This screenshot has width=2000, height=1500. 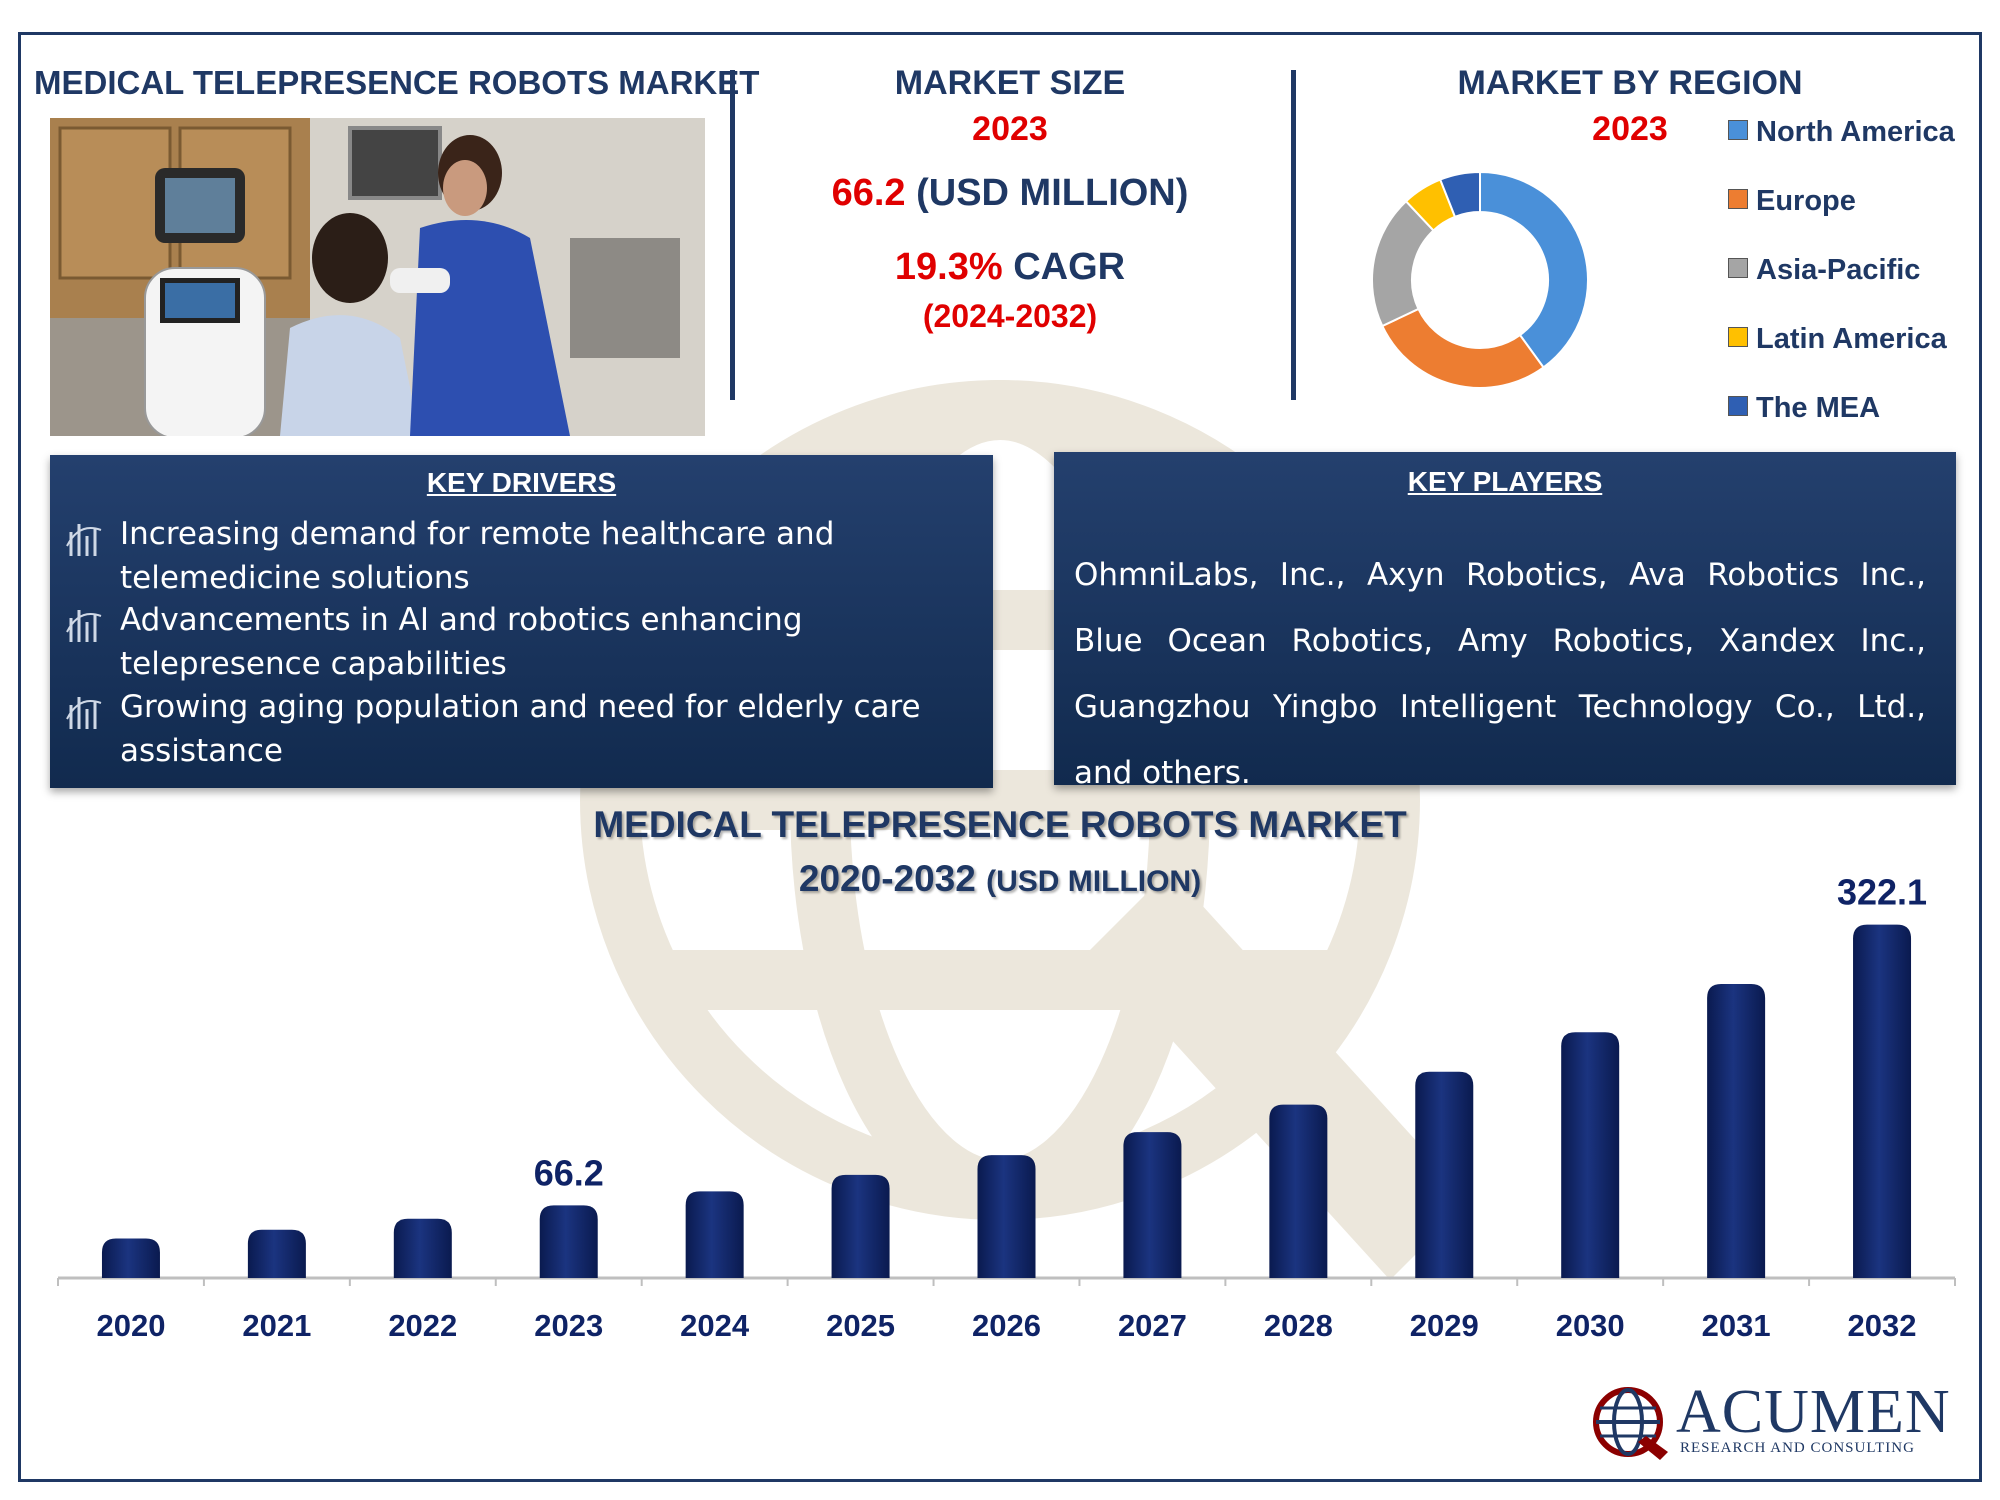 What do you see at coordinates (1630, 83) in the screenshot?
I see `region-title: MARKET BY REGION` at bounding box center [1630, 83].